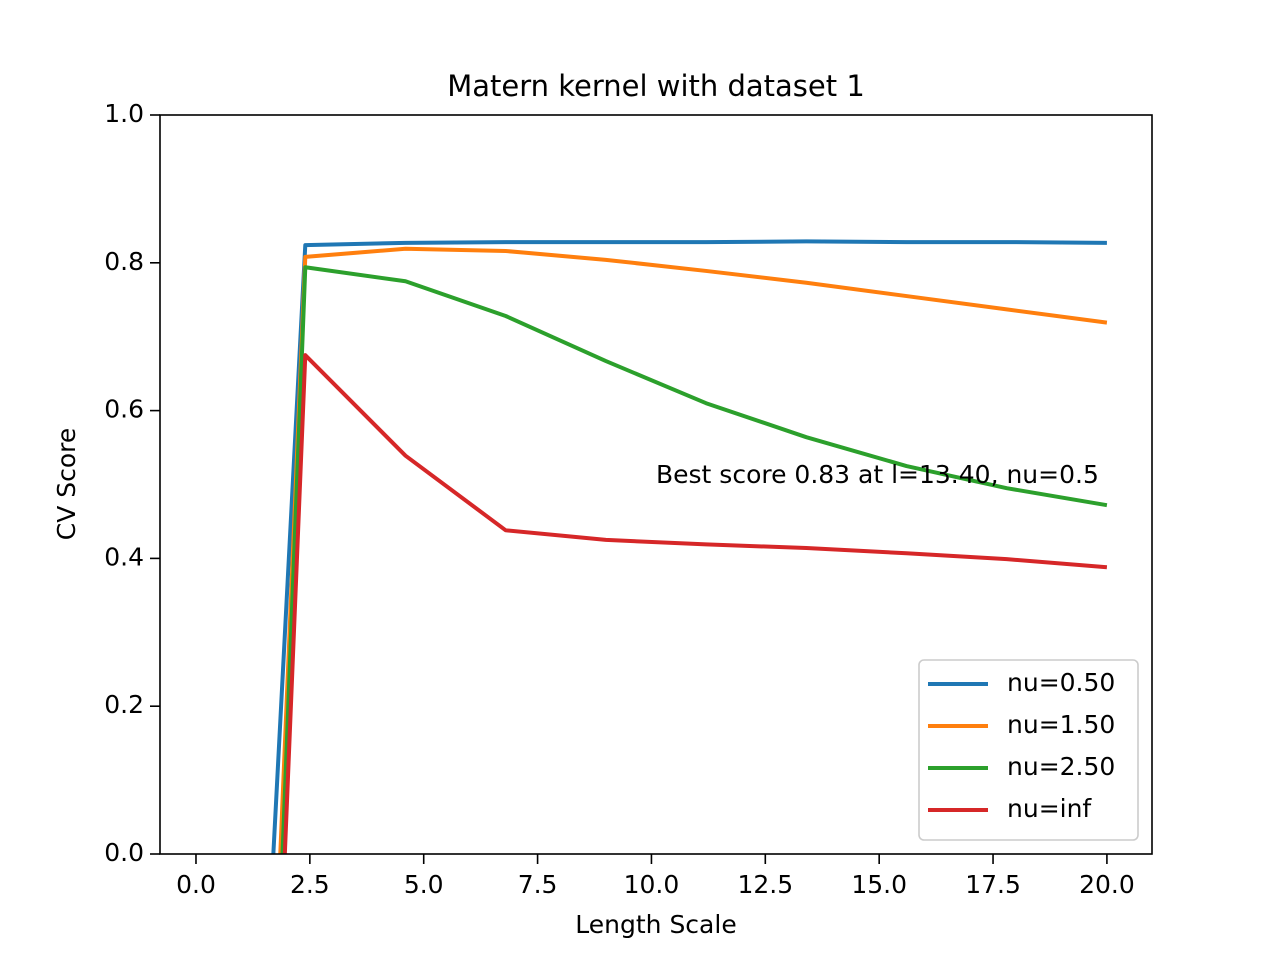 This screenshot has width=1280, height=960. Describe the element at coordinates (424, 884) in the screenshot. I see `x-tick-label: 5.0` at that location.